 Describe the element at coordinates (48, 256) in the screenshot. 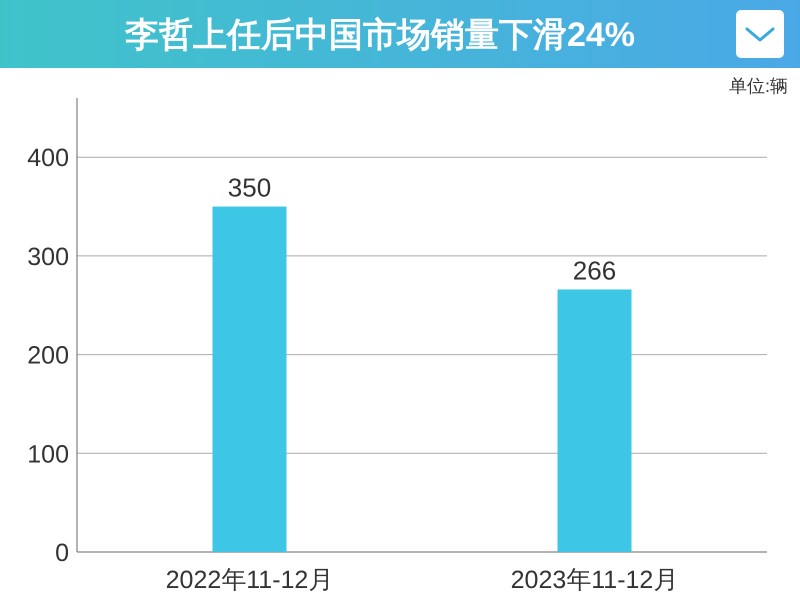

I see `y-tick-label: 300` at that location.